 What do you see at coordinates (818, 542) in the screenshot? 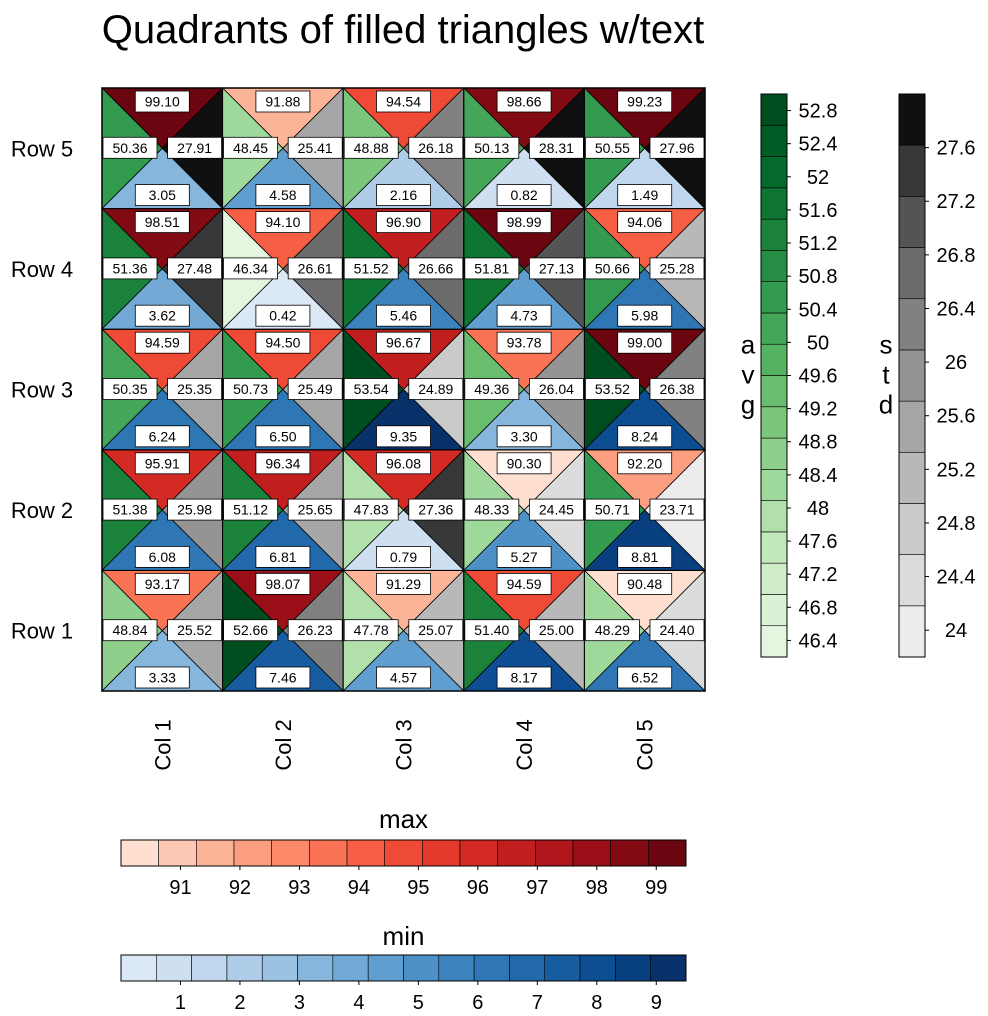
I see `colorbar-tick-label: 47.6` at bounding box center [818, 542].